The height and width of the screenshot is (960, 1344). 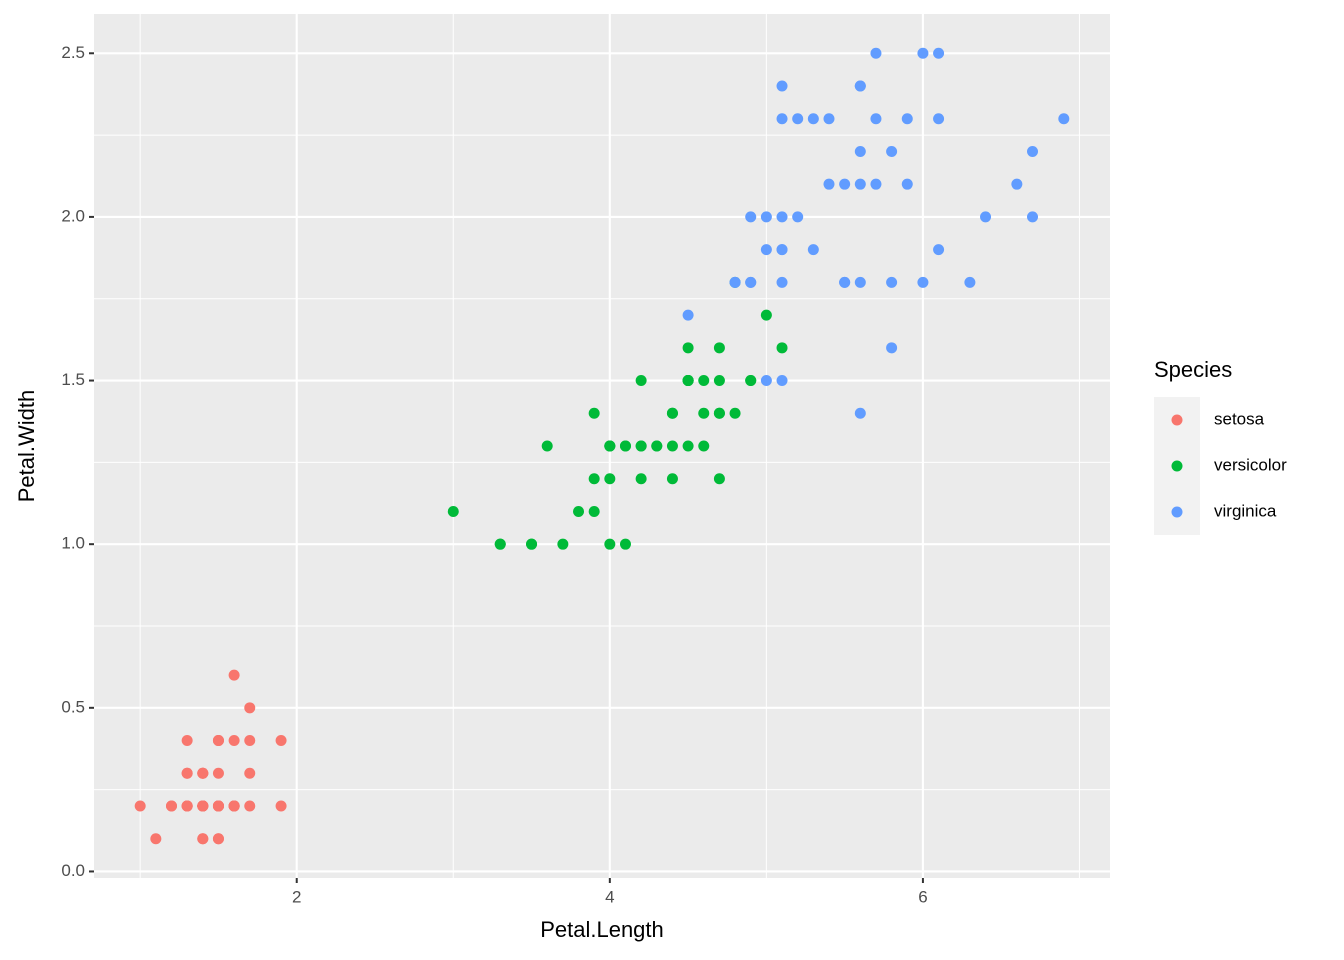 I want to click on legend-label: versicolor, so click(x=1250, y=464).